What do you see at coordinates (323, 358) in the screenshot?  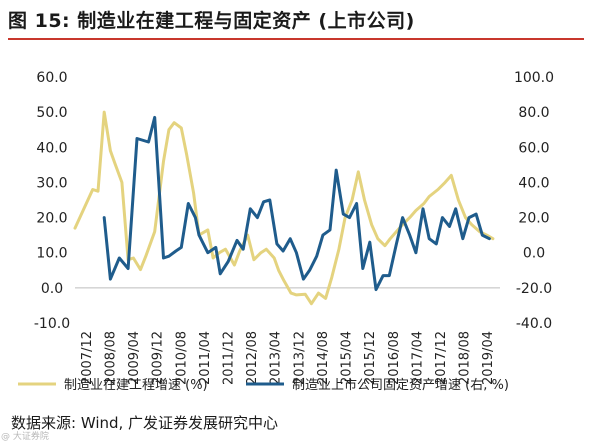 I see `x-tick-label: 2014/08` at bounding box center [323, 358].